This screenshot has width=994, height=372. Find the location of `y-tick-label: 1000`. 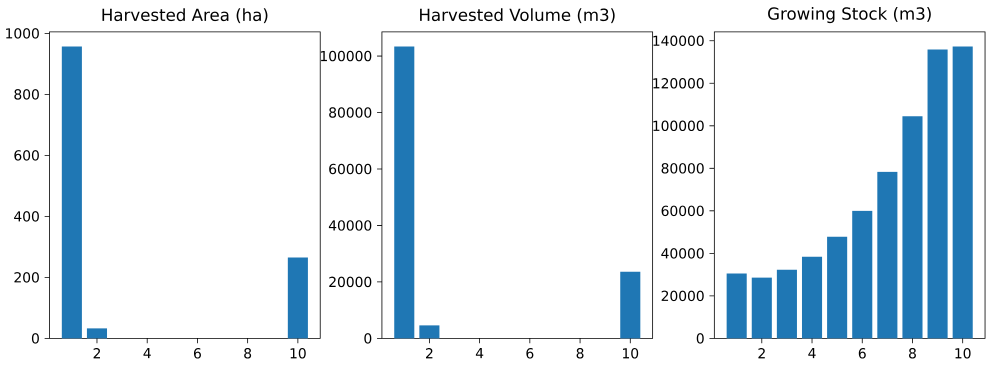

y-tick-label: 1000 is located at coordinates (22, 33).